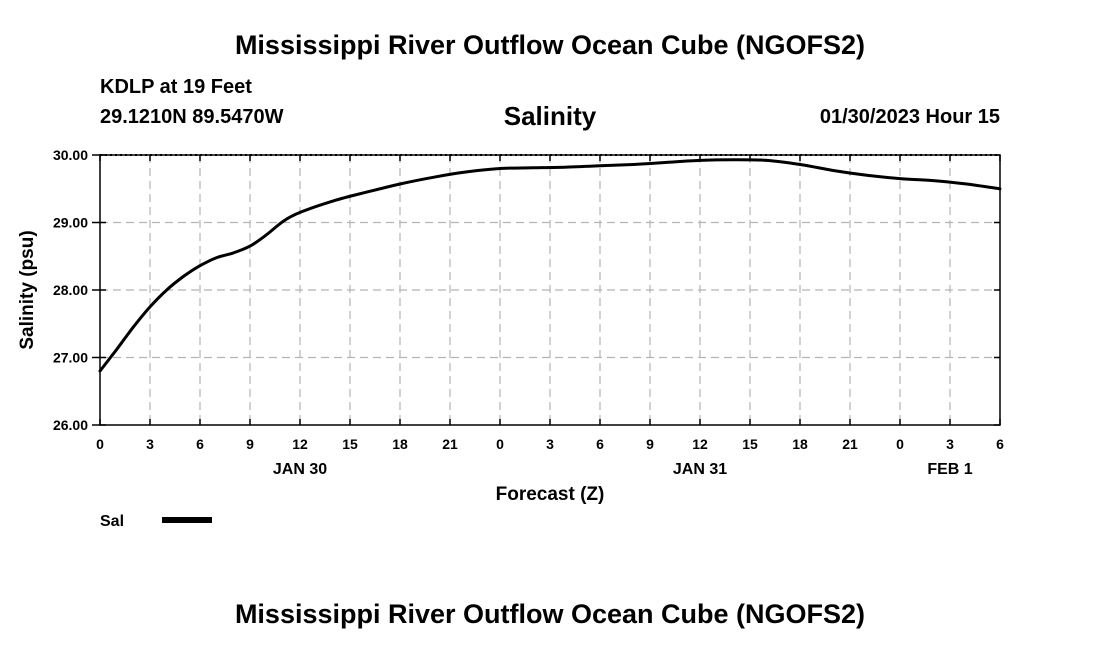 This screenshot has height=650, width=1100. Describe the element at coordinates (70, 358) in the screenshot. I see `y-tick-label-1: 27.00` at that location.